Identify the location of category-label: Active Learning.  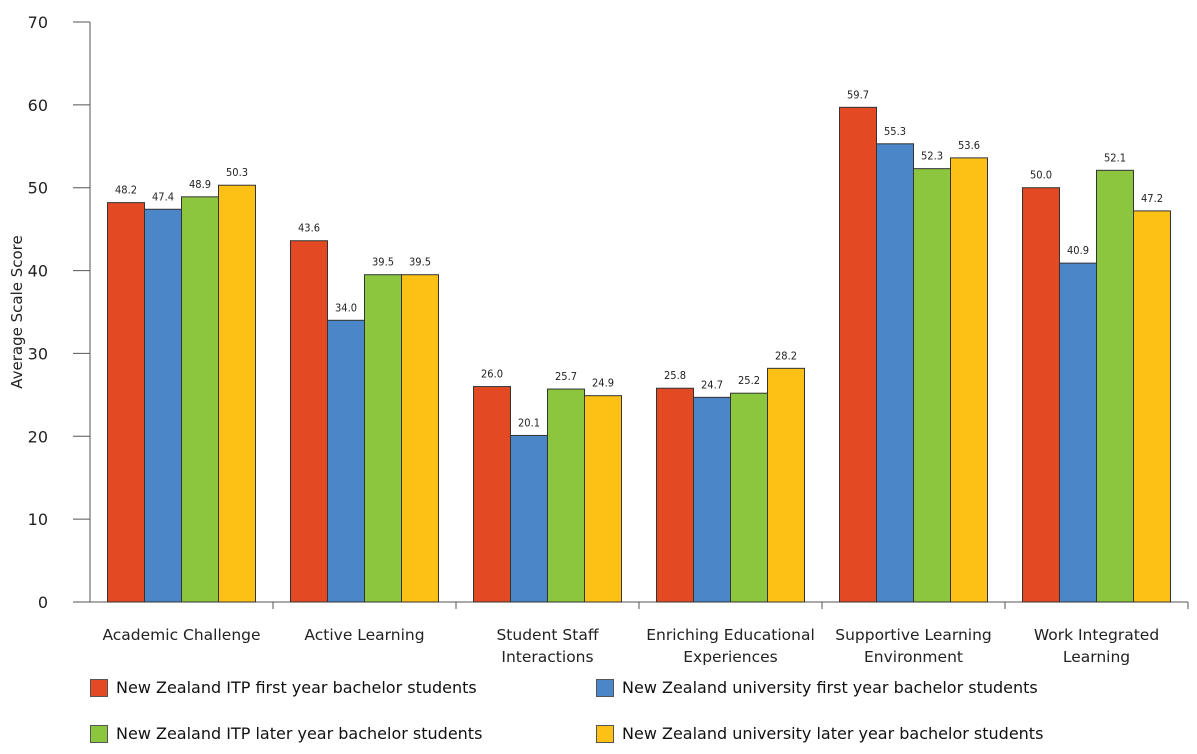
(364, 635).